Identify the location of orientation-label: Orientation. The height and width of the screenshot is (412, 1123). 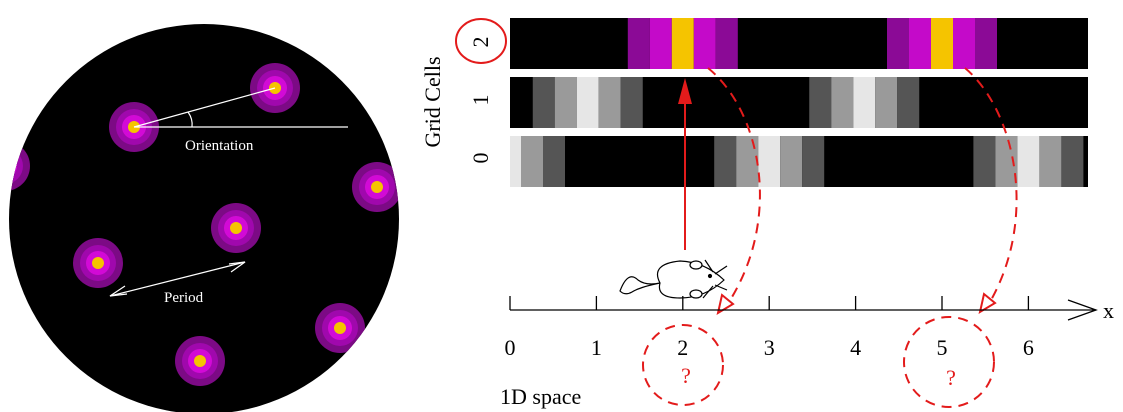
(219, 146).